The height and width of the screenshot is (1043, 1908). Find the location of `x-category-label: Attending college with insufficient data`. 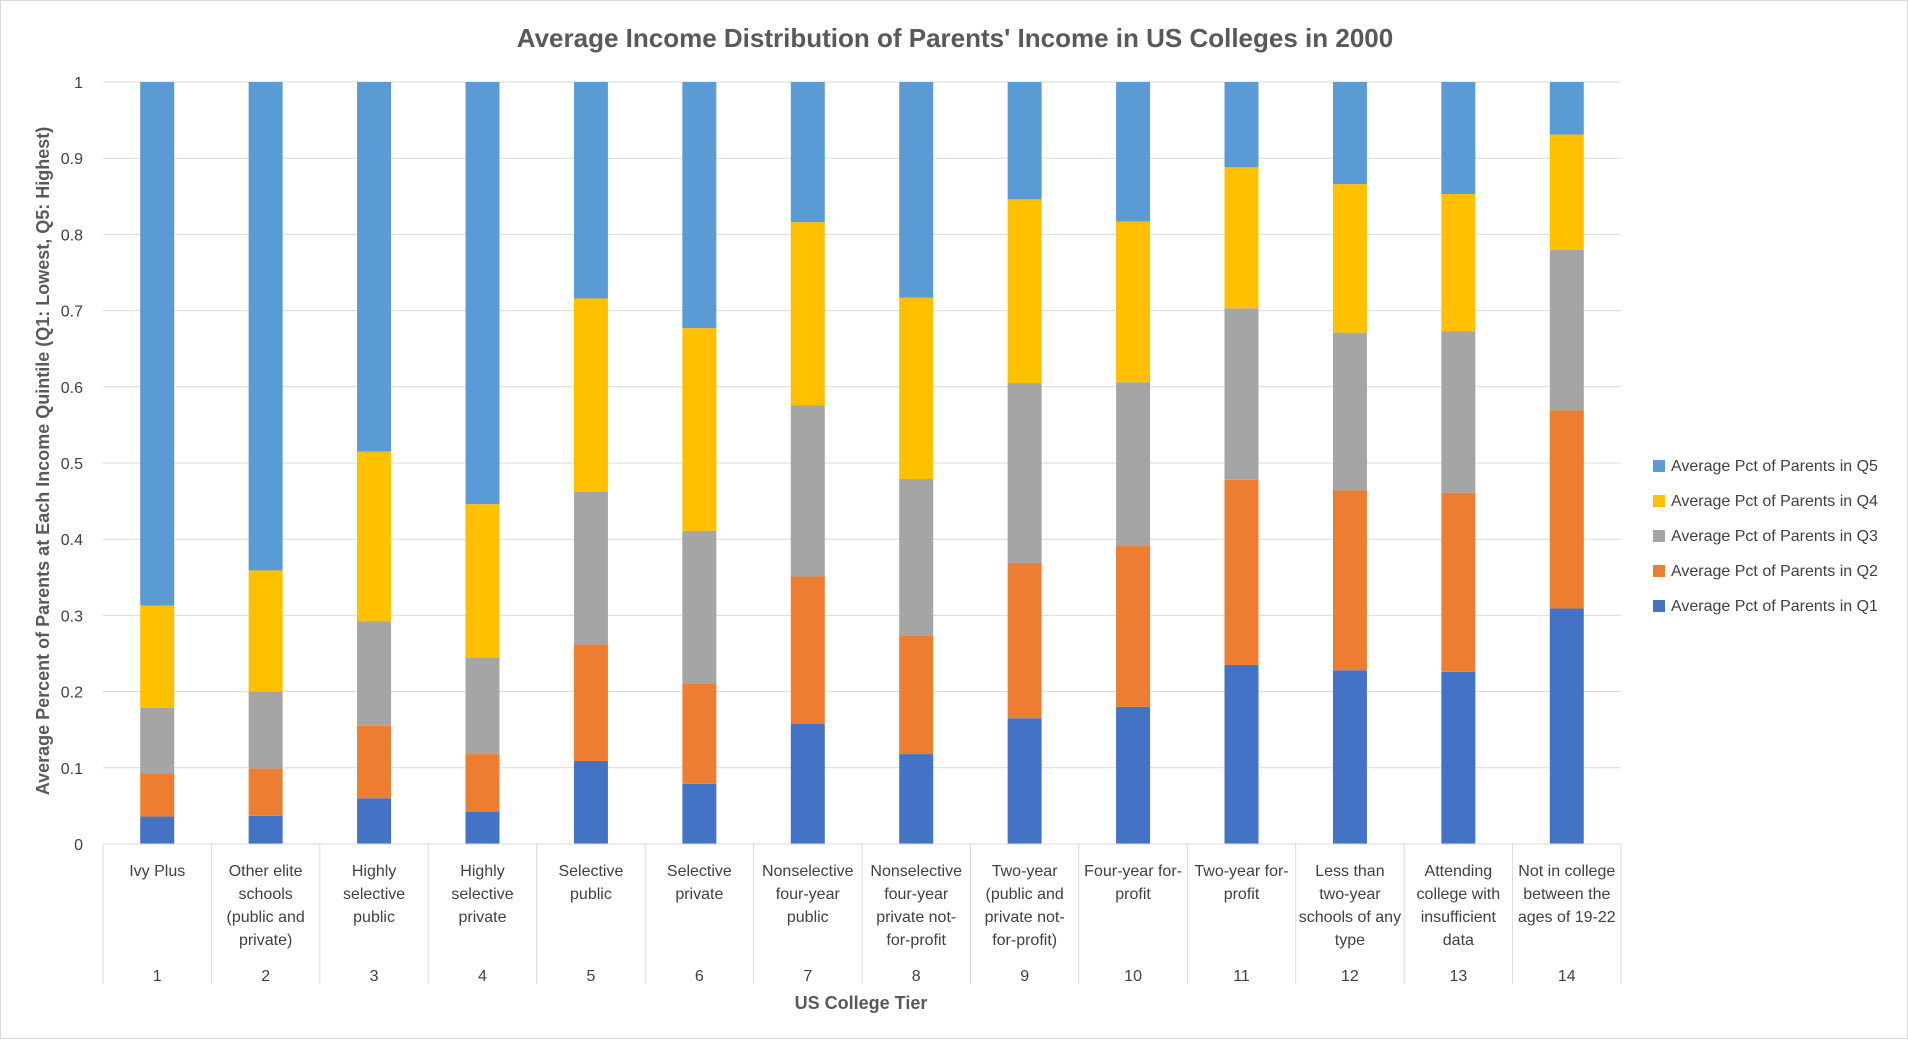

x-category-label: Attending college with insufficient data is located at coordinates (1459, 906).